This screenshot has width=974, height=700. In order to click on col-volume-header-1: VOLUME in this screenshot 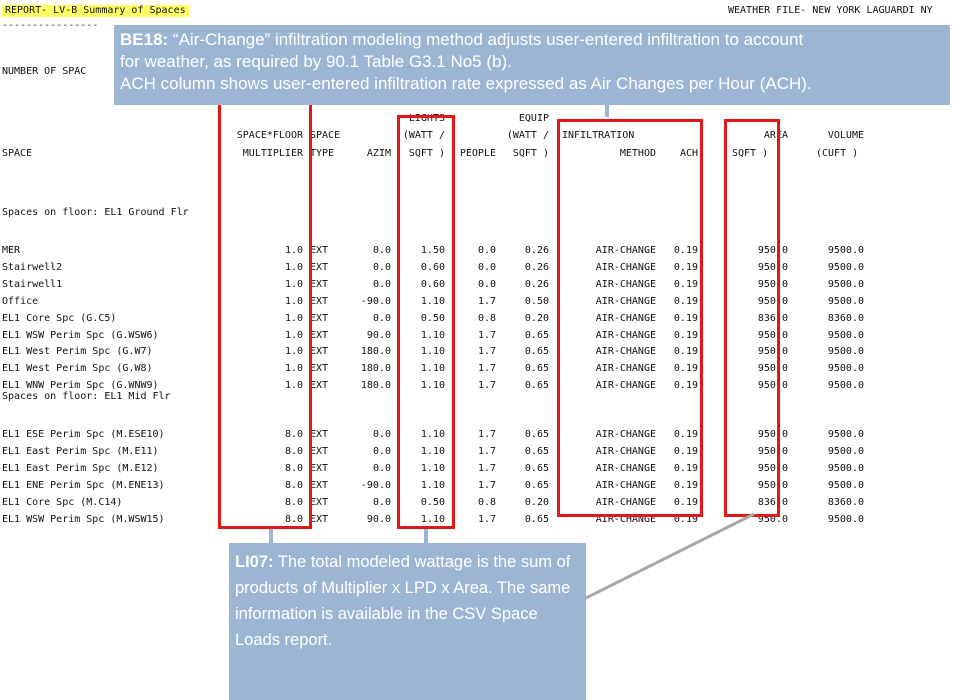, I will do `click(845, 135)`.